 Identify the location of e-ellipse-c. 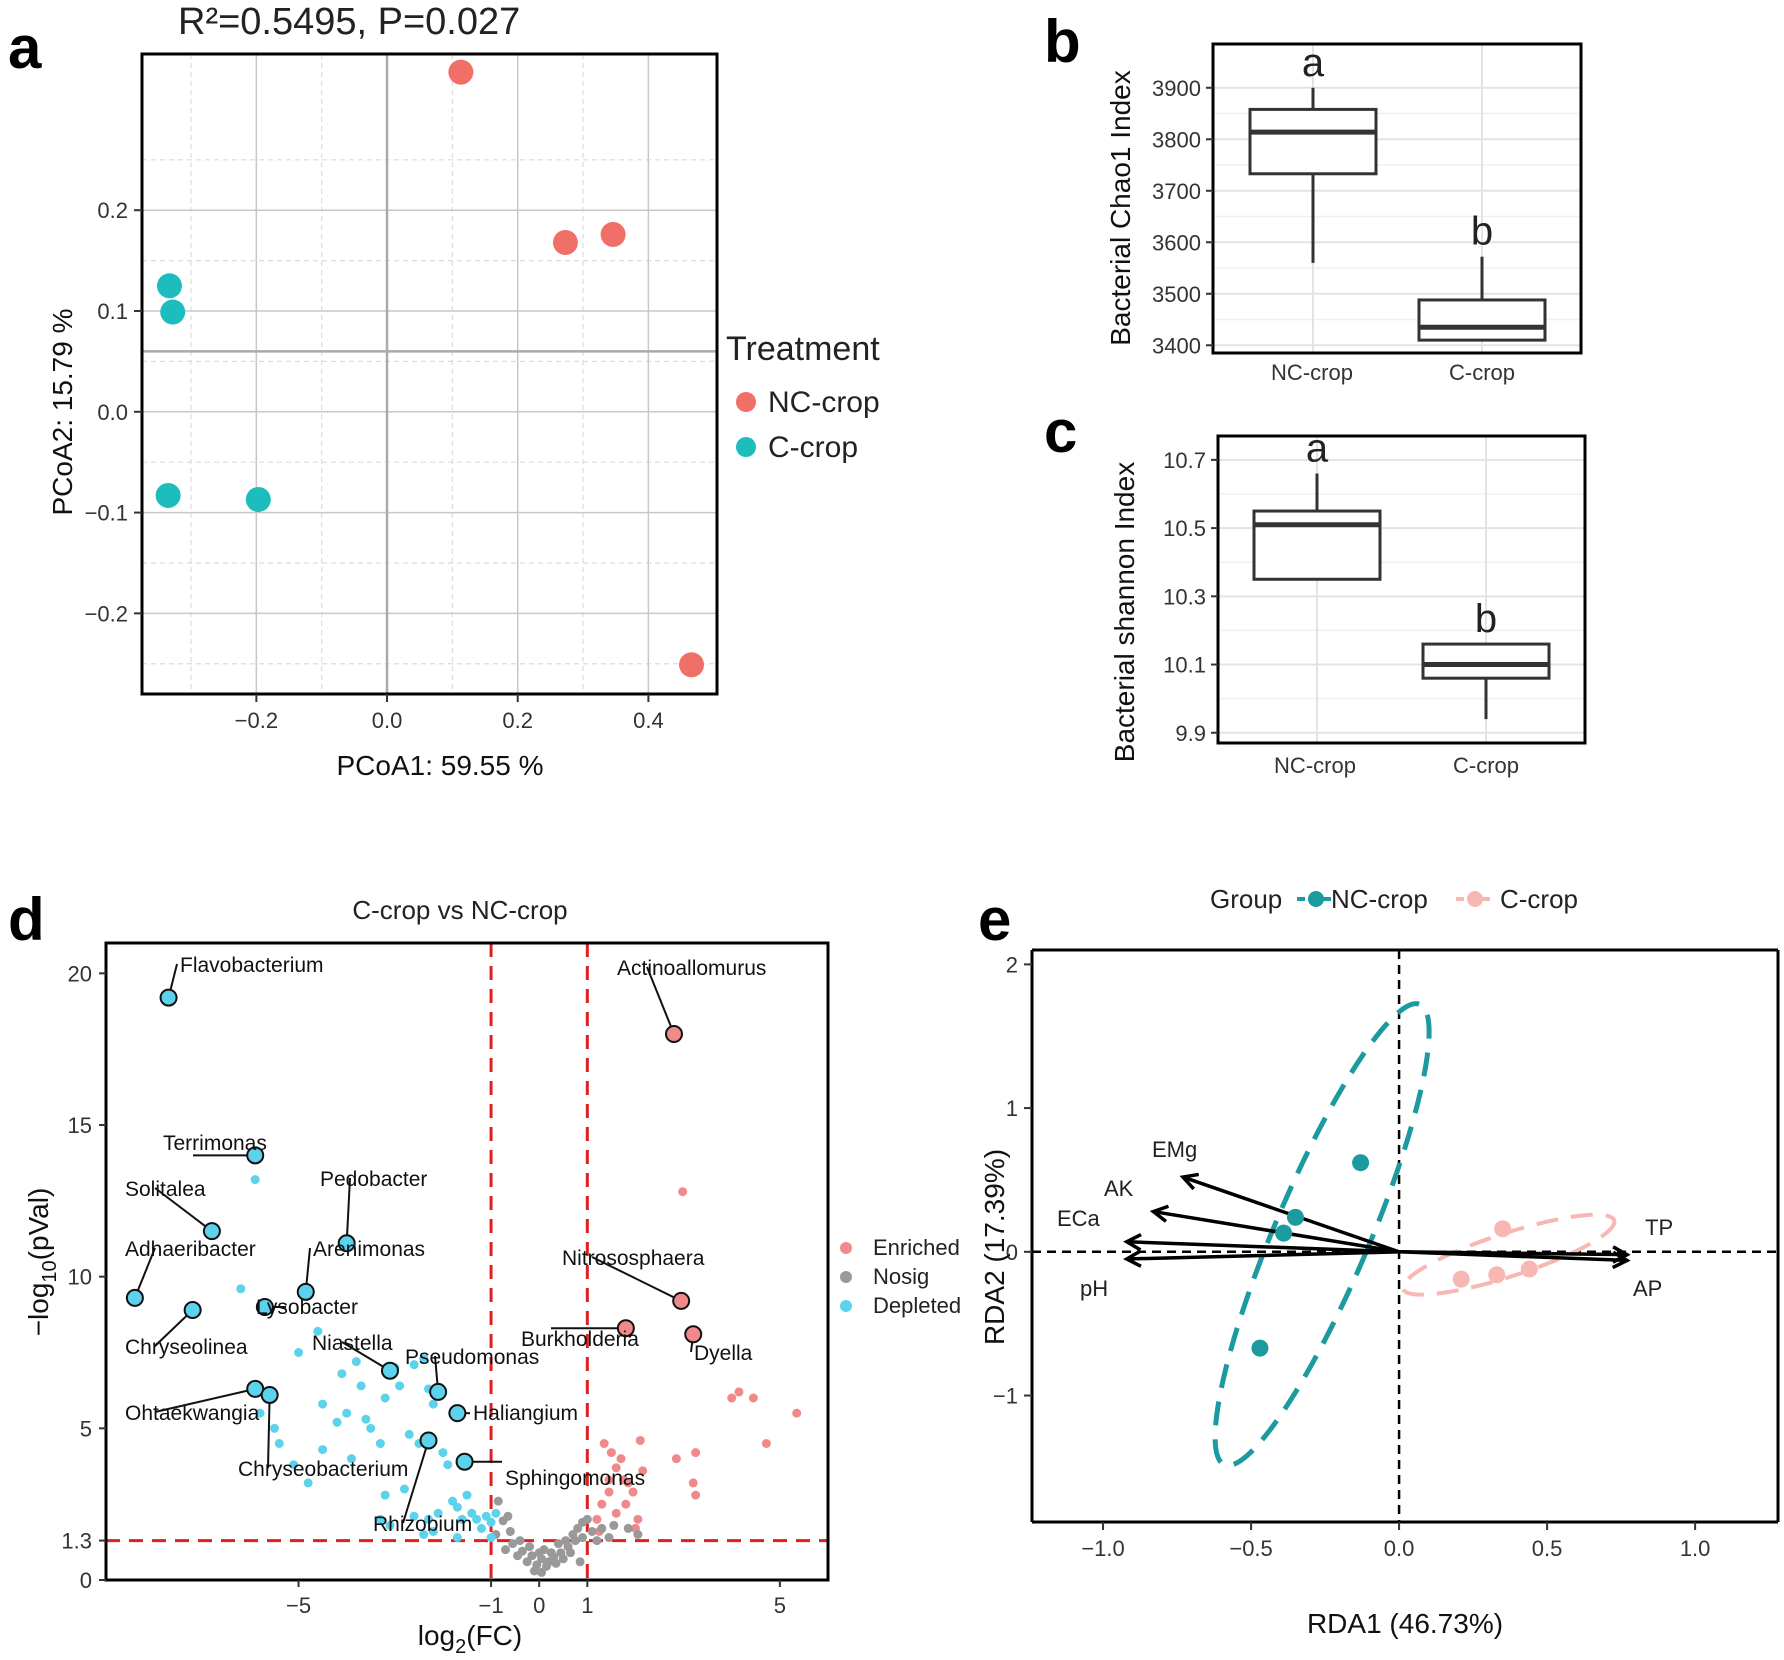
(1508, 1254).